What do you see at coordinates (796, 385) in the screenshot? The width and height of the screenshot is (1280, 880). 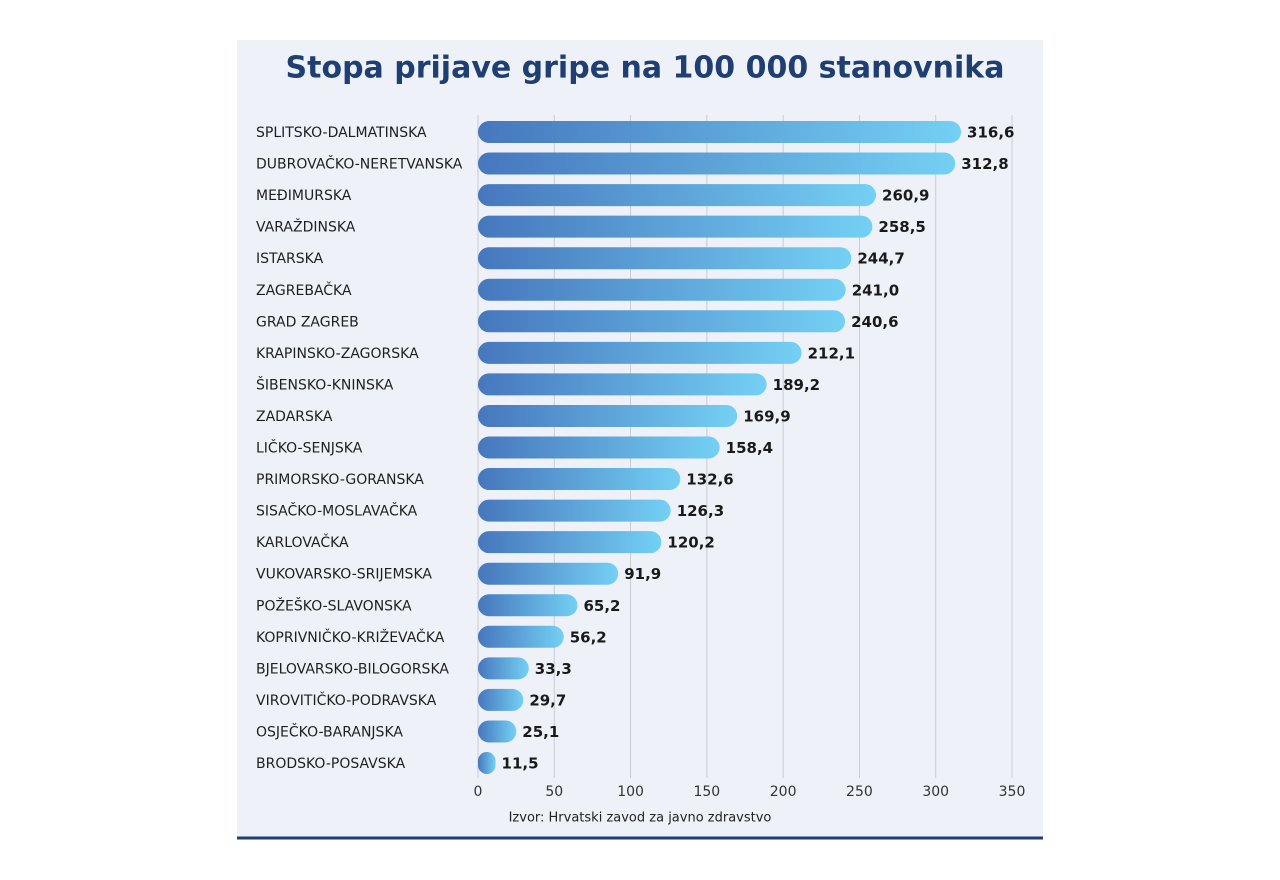 I see `value-label: 189,2` at bounding box center [796, 385].